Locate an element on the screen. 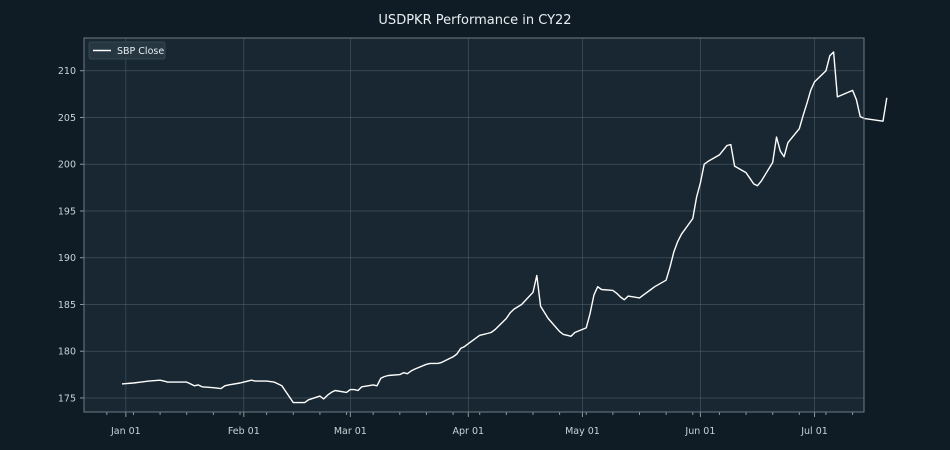  y-tick-label: 180 is located at coordinates (67, 352).